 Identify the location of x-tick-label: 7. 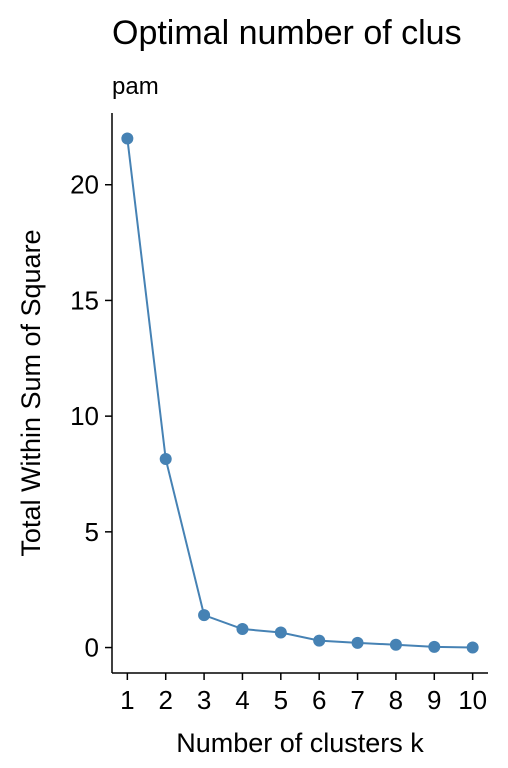
(357, 700).